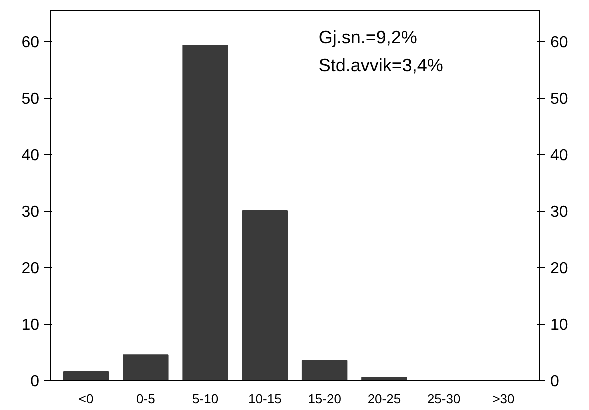 Image resolution: width=589 pixels, height=410 pixels. What do you see at coordinates (555, 382) in the screenshot?
I see `y2-tick-label: 0` at bounding box center [555, 382].